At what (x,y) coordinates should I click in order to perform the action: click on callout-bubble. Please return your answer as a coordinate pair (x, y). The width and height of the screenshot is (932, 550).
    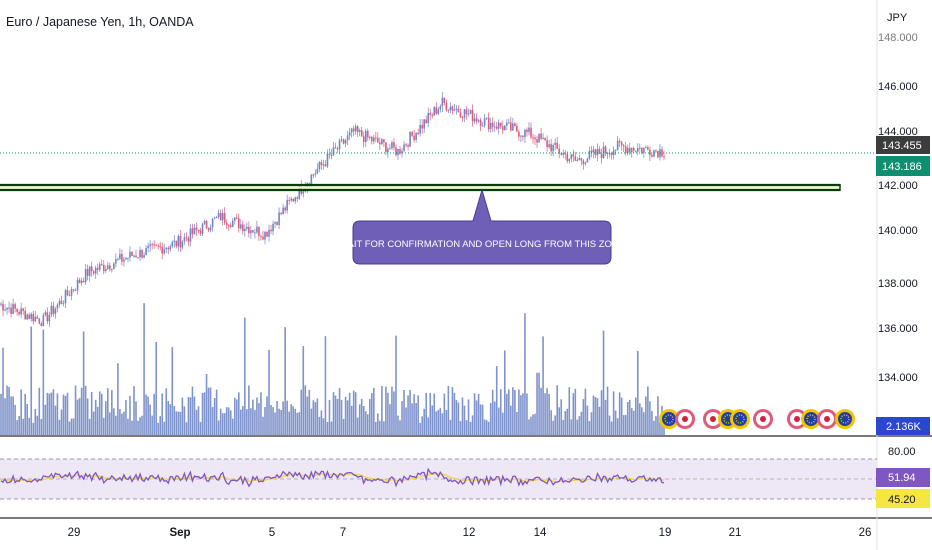
    Looking at the image, I should click on (482, 226).